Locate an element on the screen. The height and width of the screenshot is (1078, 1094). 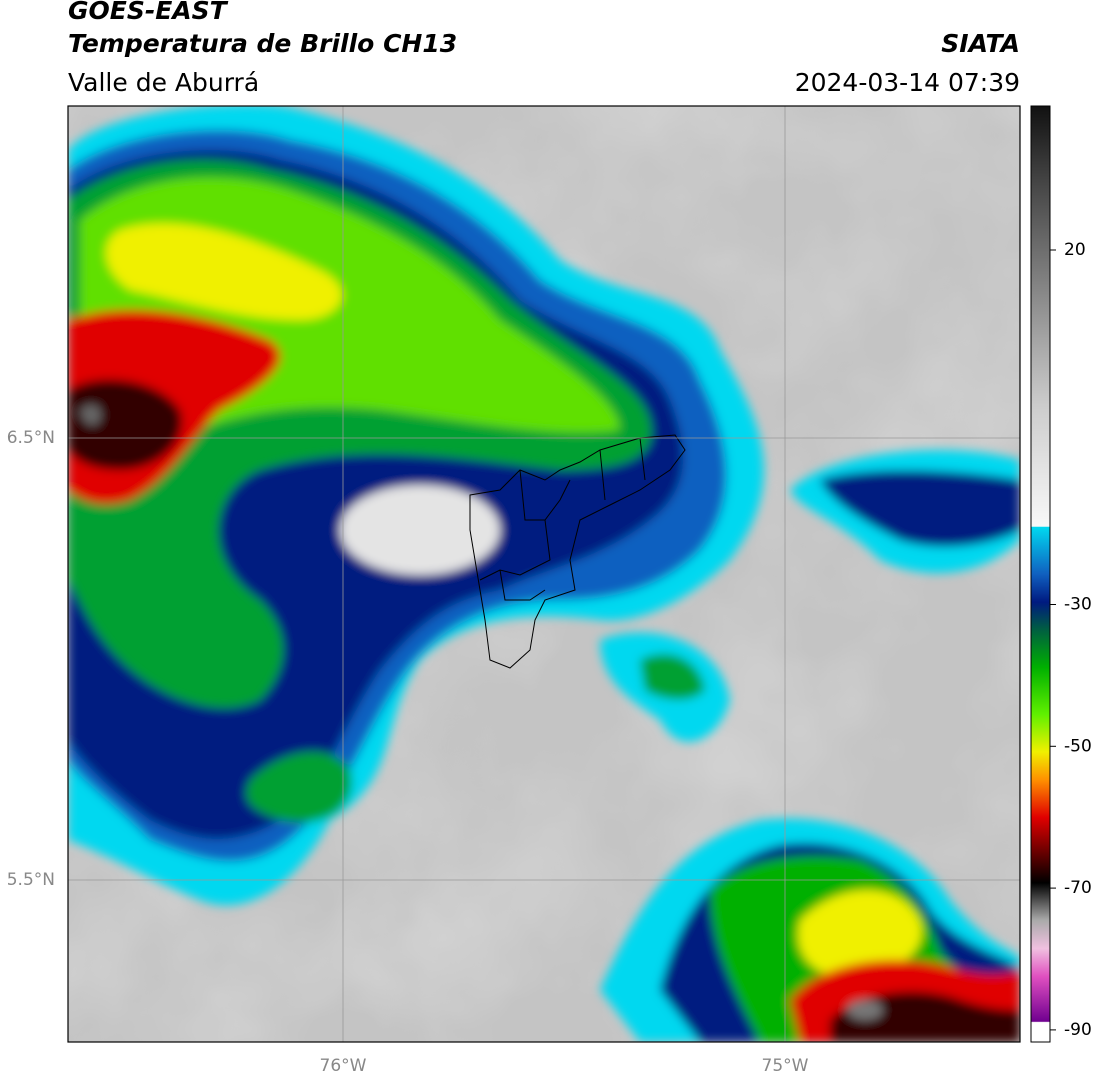
colorbar-tick-label: -50 is located at coordinates (1078, 746).